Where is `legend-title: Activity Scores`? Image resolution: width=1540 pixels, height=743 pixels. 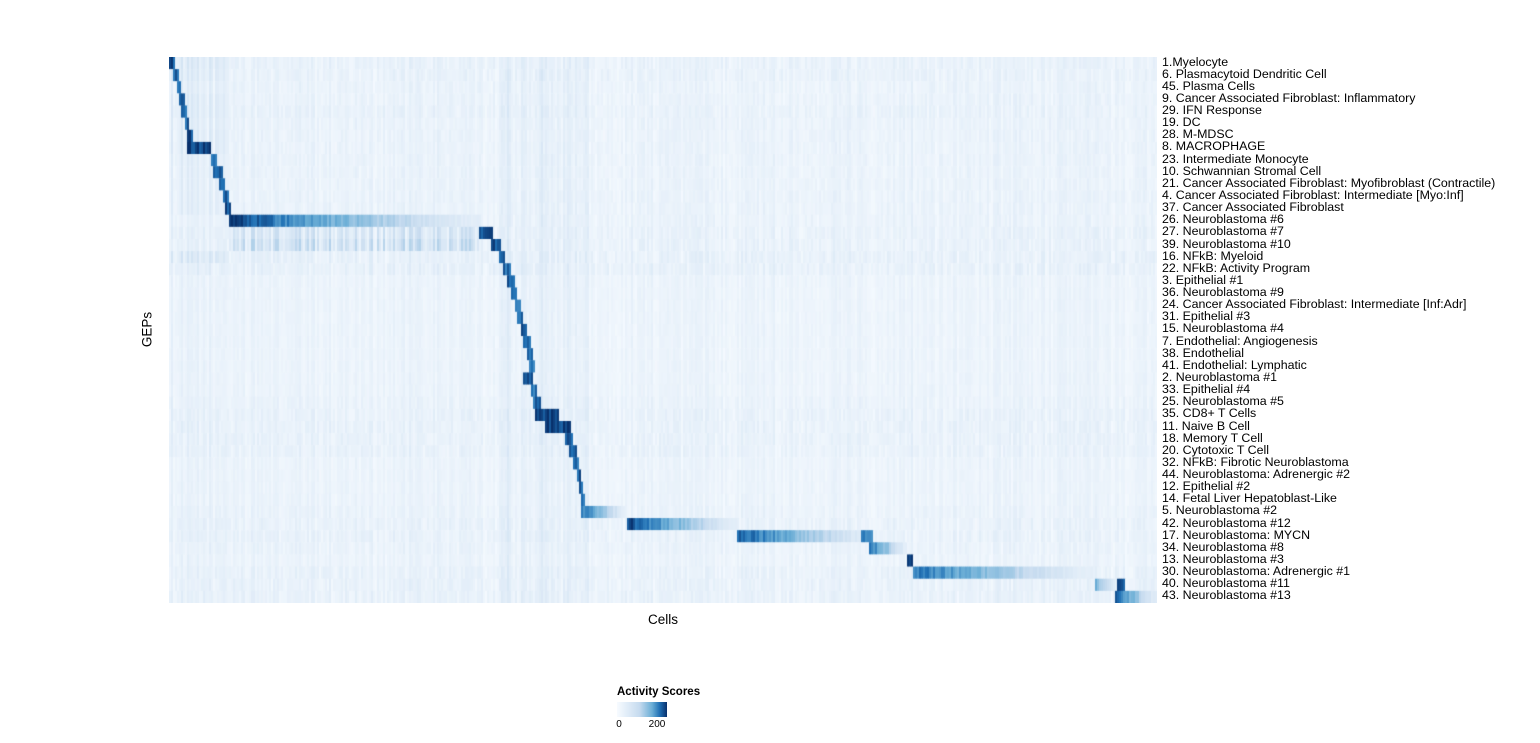 legend-title: Activity Scores is located at coordinates (659, 692).